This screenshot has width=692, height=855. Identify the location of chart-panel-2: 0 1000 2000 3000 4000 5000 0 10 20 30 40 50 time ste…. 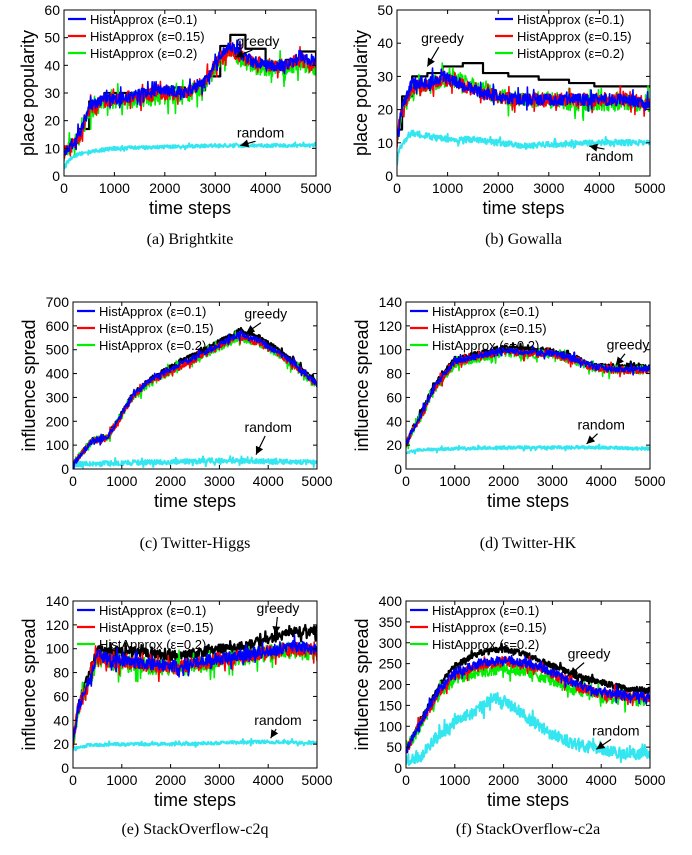
(508, 125).